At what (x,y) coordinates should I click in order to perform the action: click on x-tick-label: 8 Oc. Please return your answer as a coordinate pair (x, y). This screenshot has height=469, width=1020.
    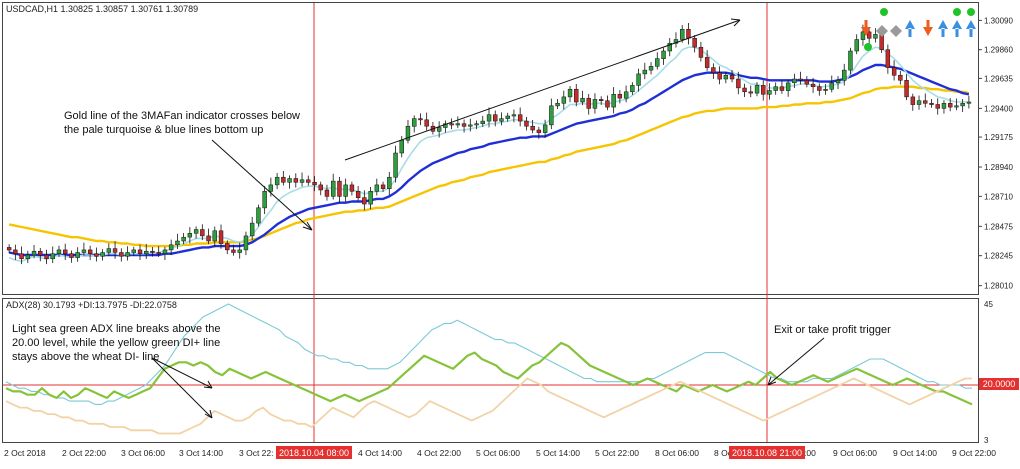
    Looking at the image, I should click on (723, 453).